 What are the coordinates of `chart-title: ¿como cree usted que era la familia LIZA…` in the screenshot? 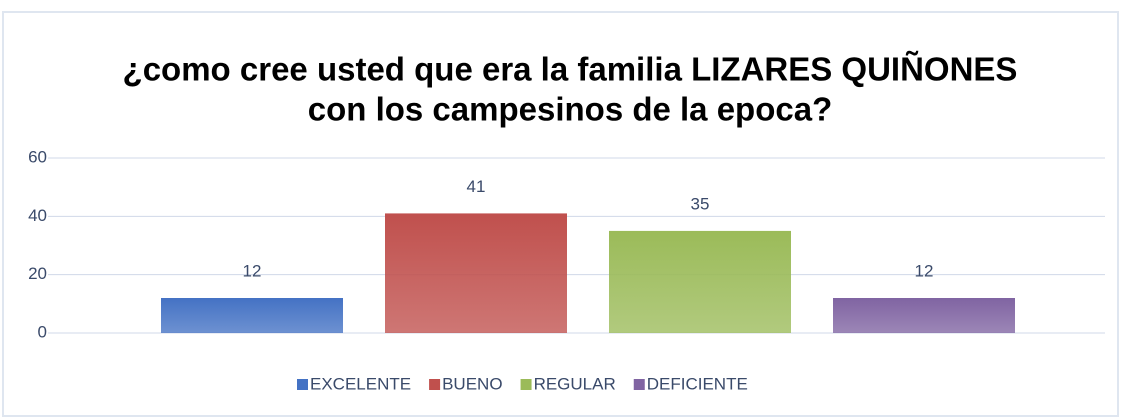 It's located at (570, 69).